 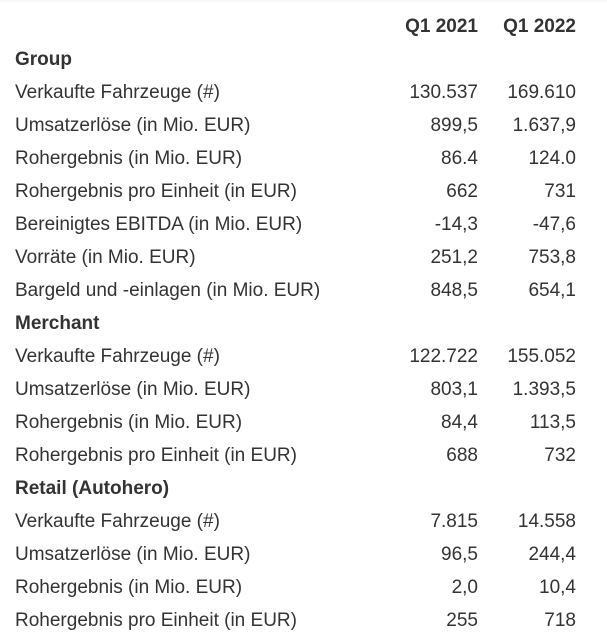 I want to click on cell-value: 255, so click(x=462, y=620).